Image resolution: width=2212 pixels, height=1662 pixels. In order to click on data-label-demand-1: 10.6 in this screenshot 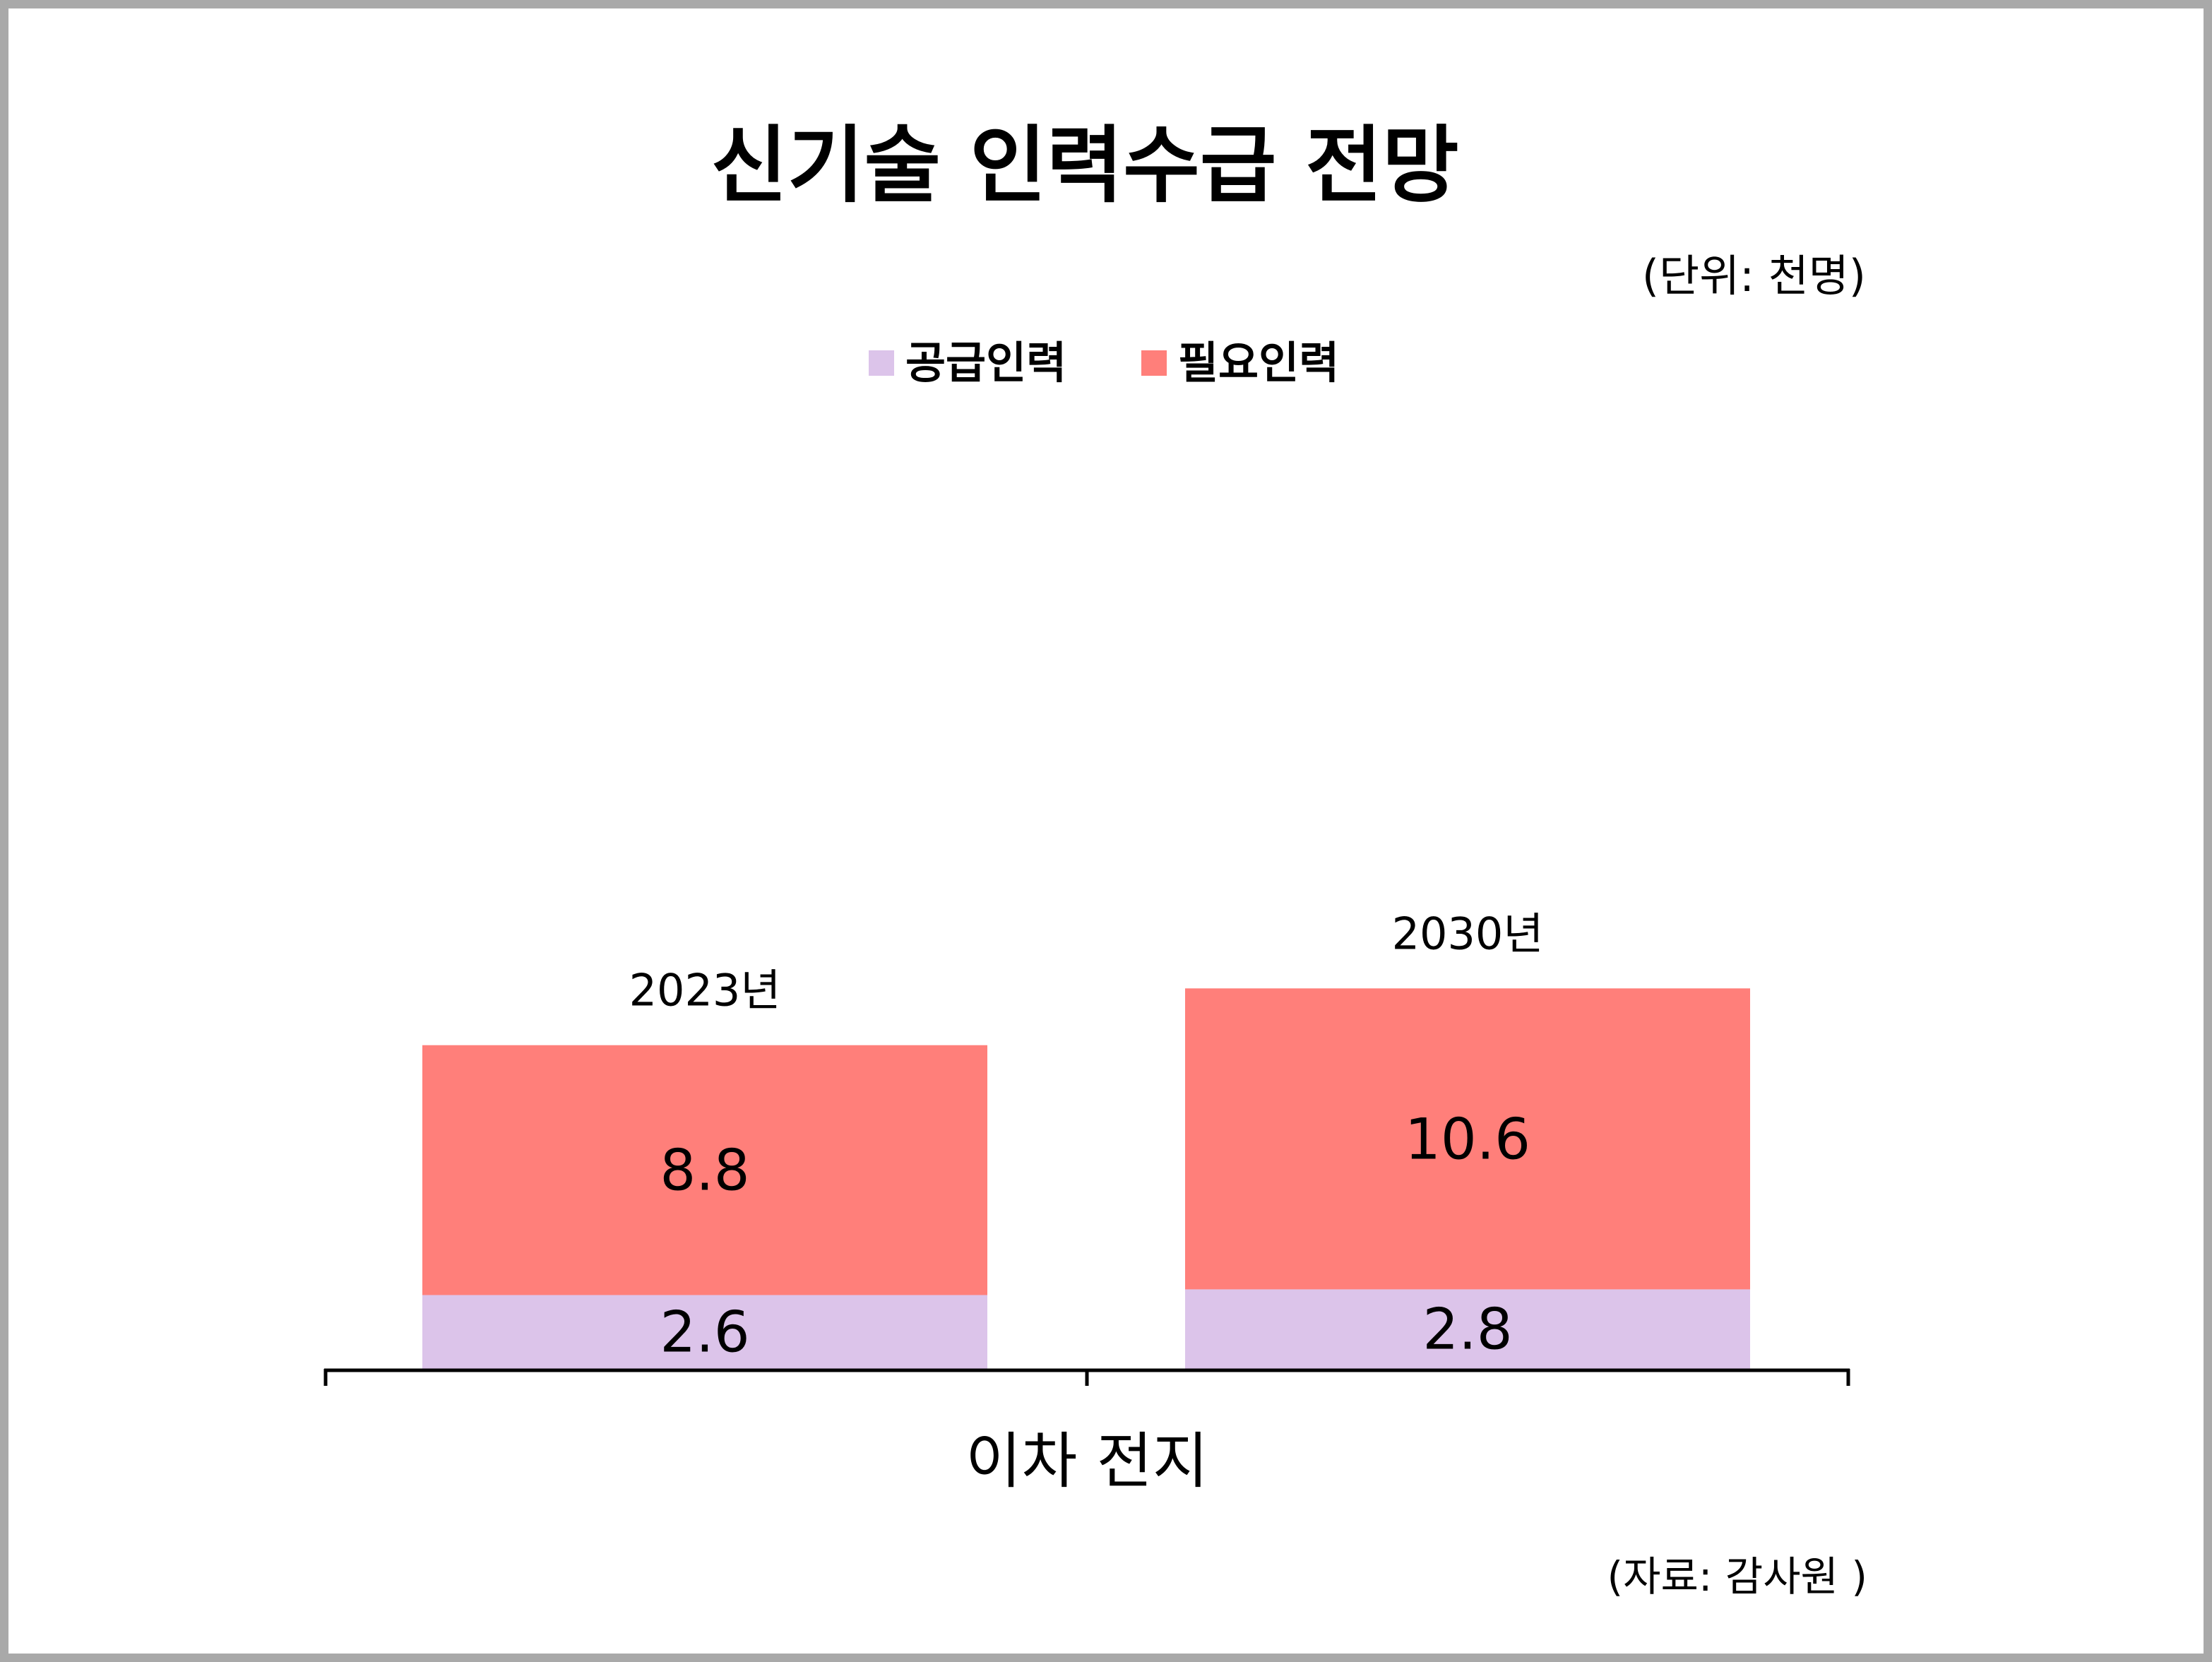, I will do `click(1467, 1139)`.